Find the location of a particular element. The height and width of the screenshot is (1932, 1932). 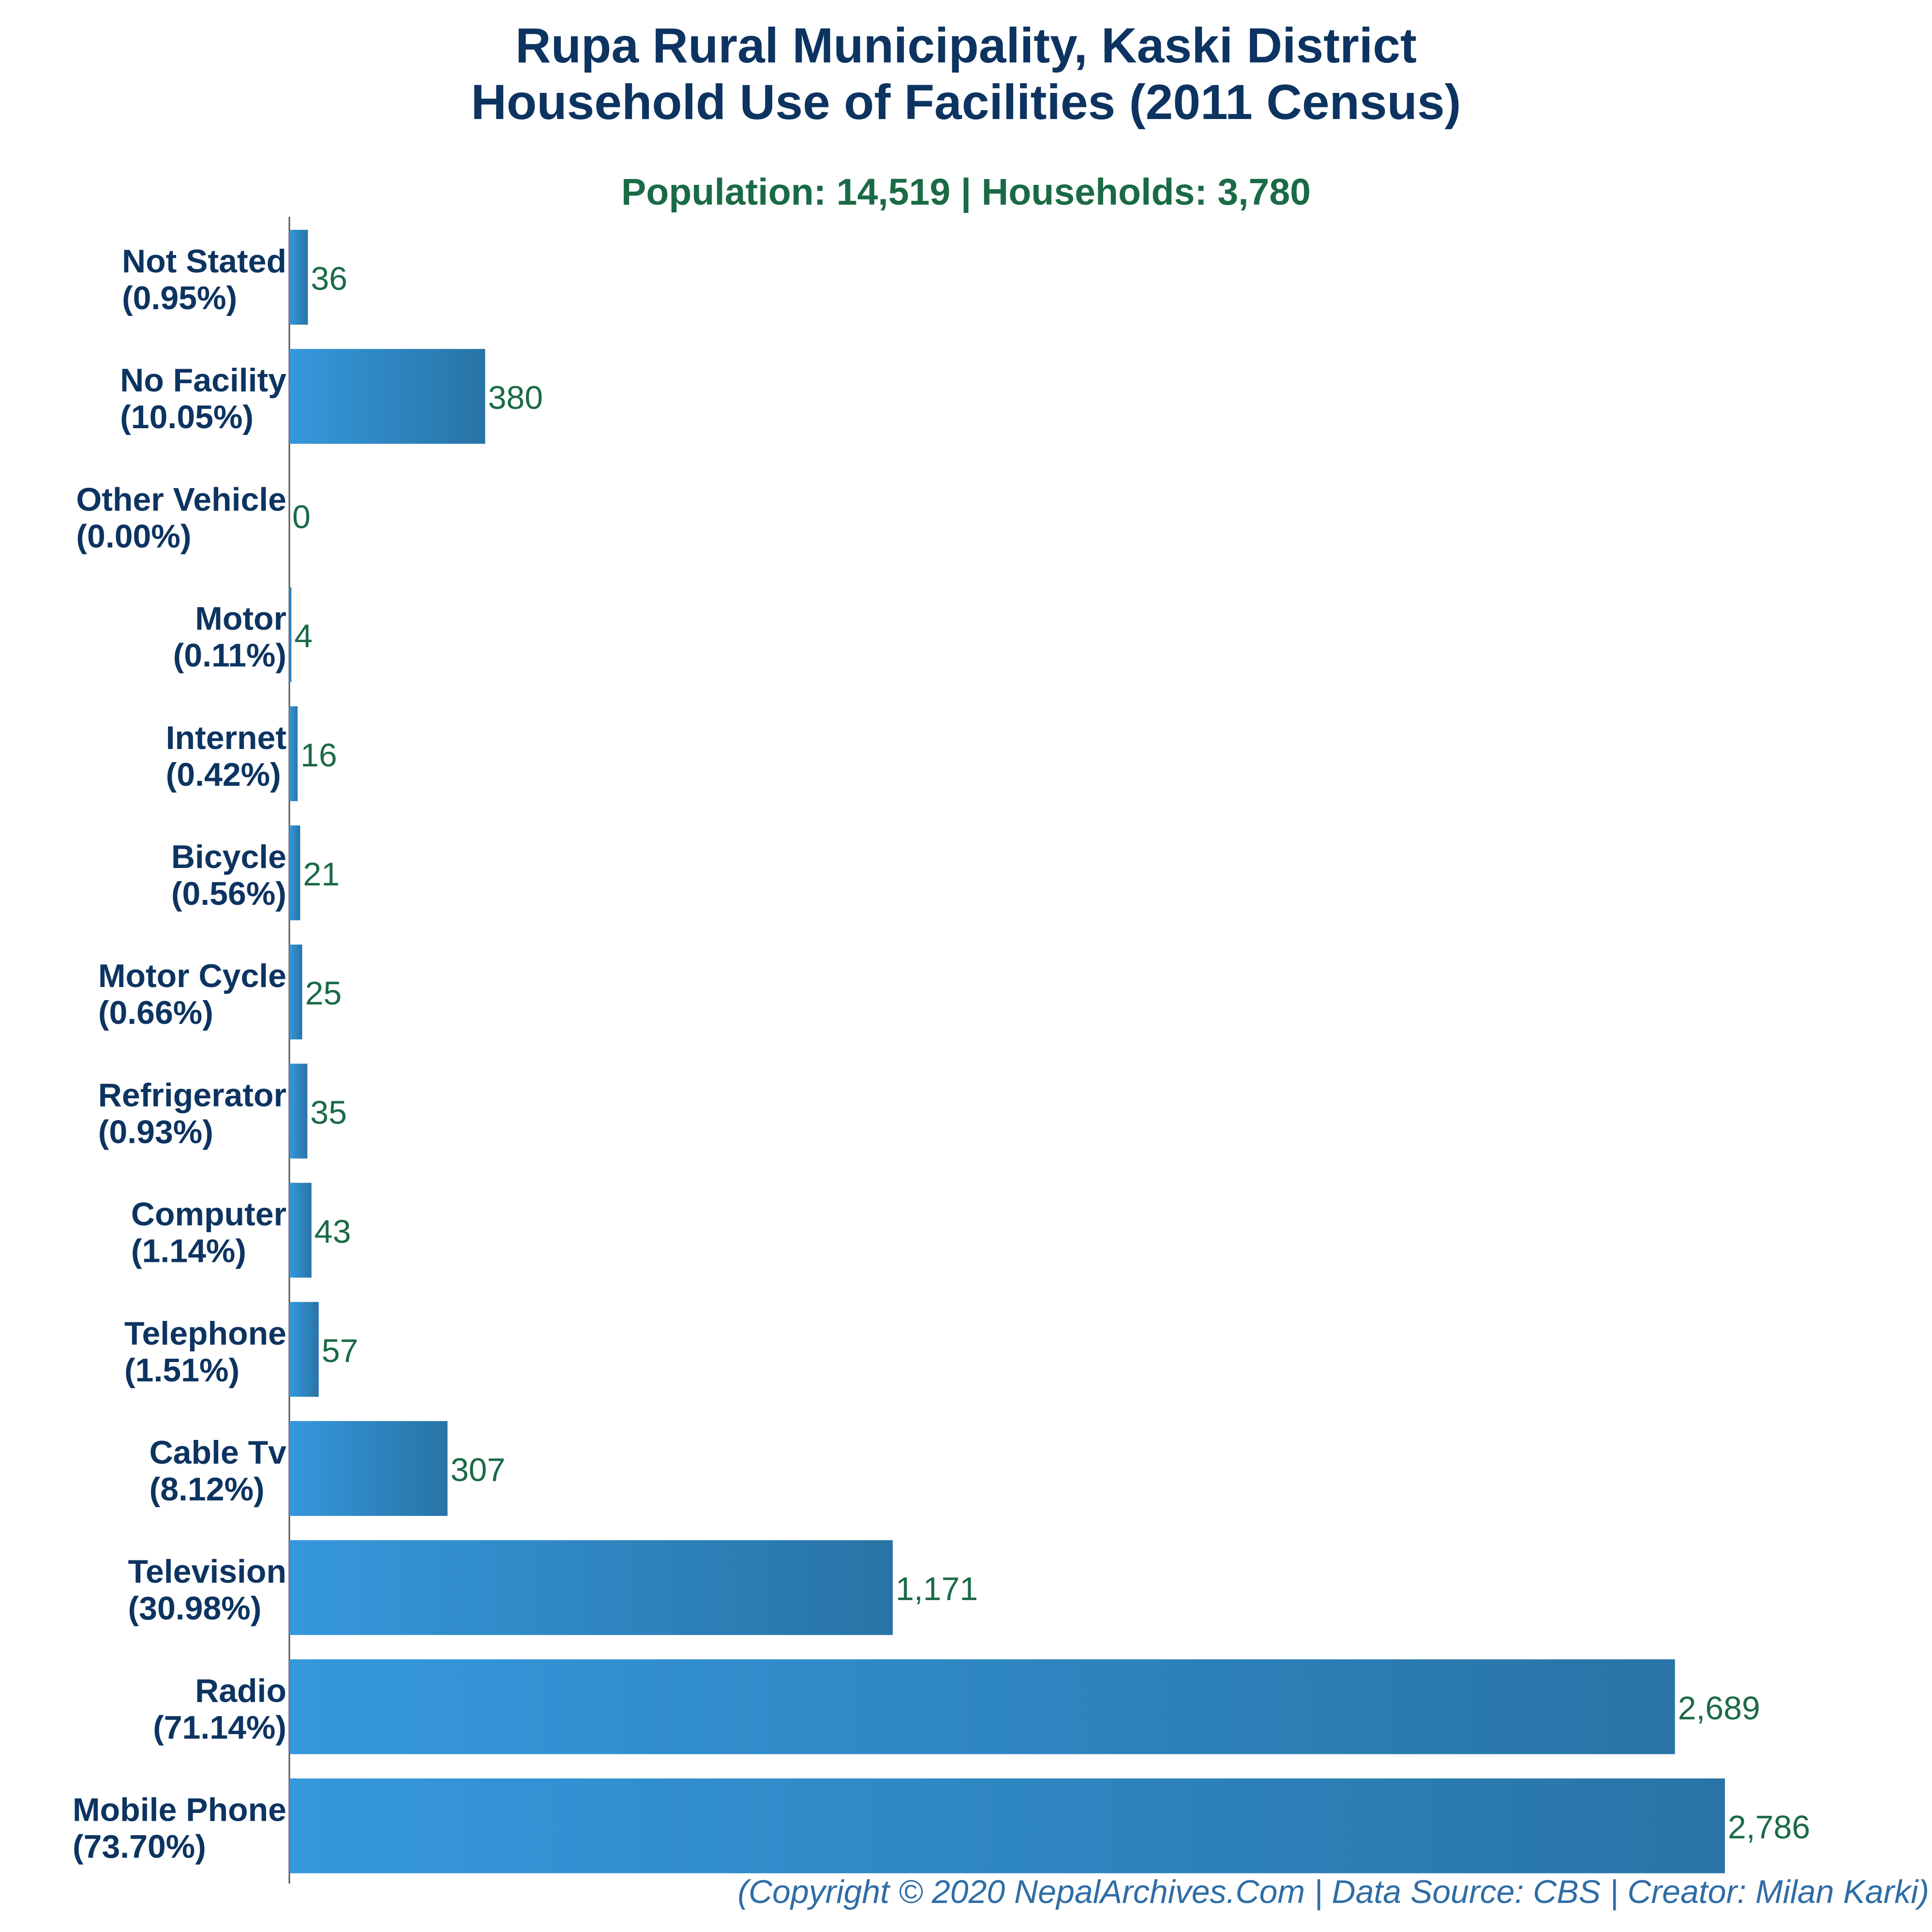

category-label-computer: Computer is located at coordinates (208, 1214).